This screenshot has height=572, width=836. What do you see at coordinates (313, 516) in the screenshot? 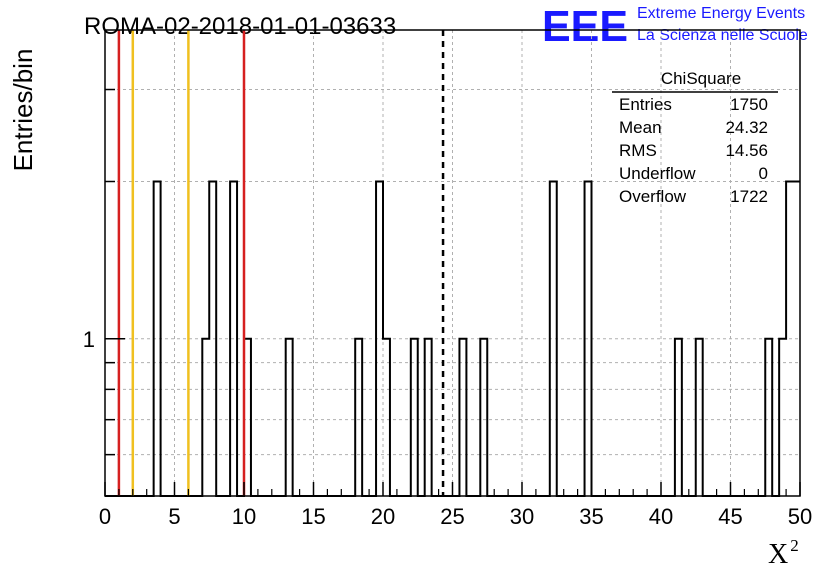
I see `x-tick-label: 15` at bounding box center [313, 516].